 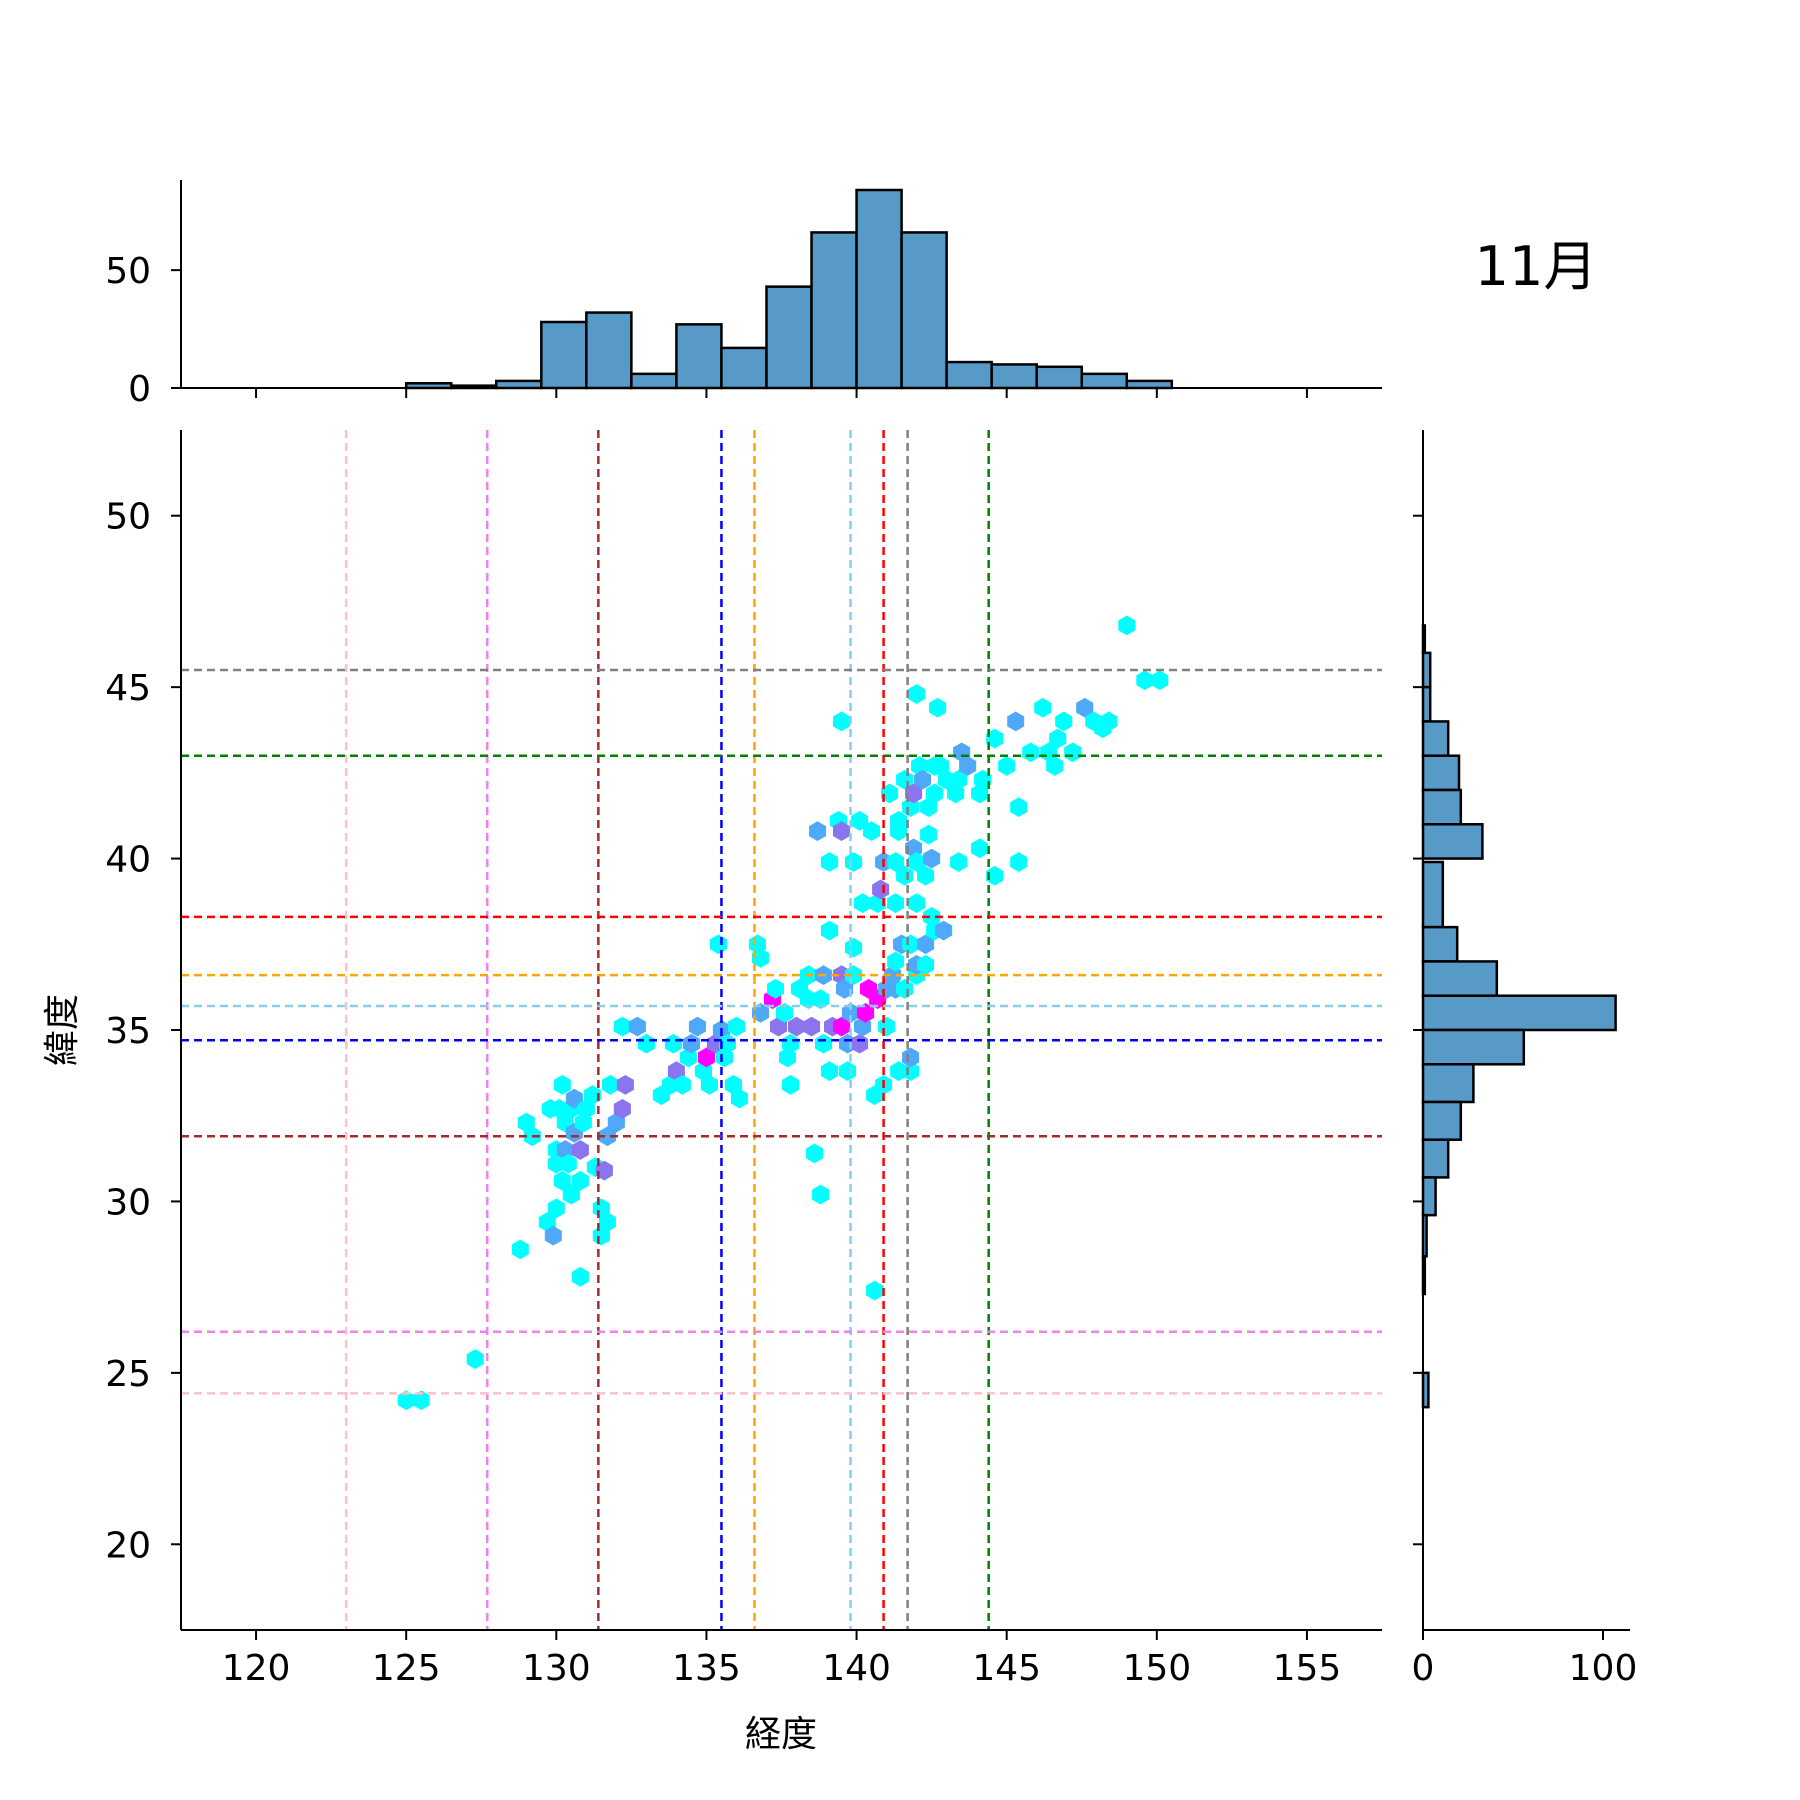 What do you see at coordinates (406, 1668) in the screenshot?
I see `x-tick-label: 125` at bounding box center [406, 1668].